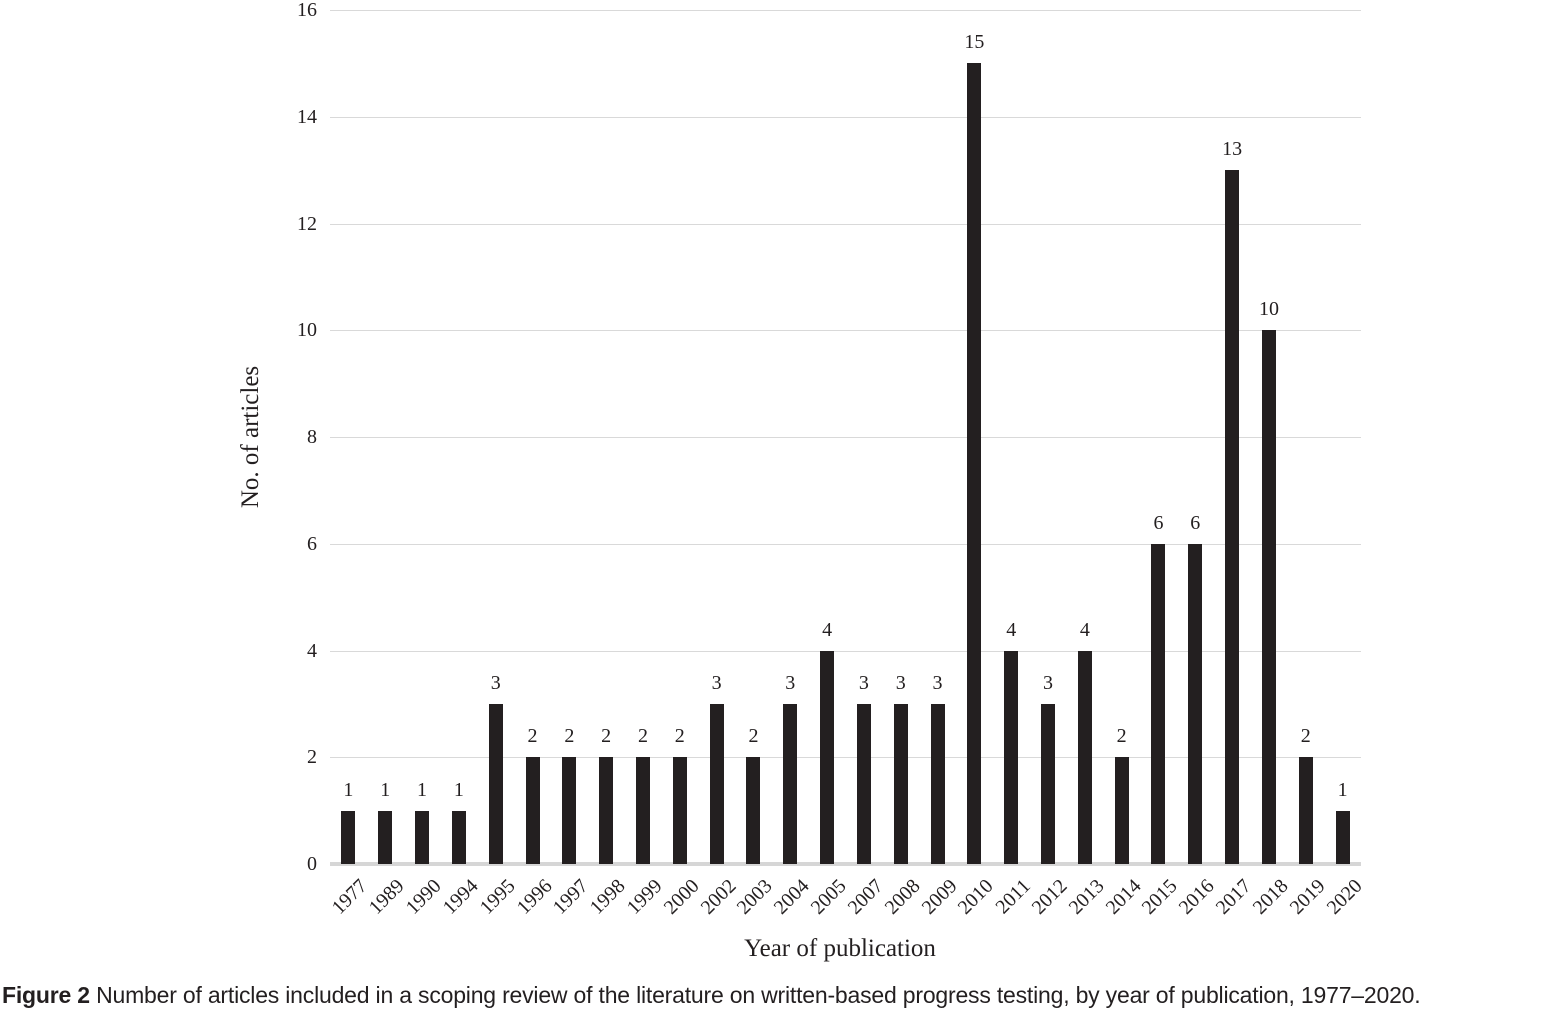 The width and height of the screenshot is (1559, 1018). Describe the element at coordinates (569, 810) in the screenshot. I see `bar-1997` at that location.